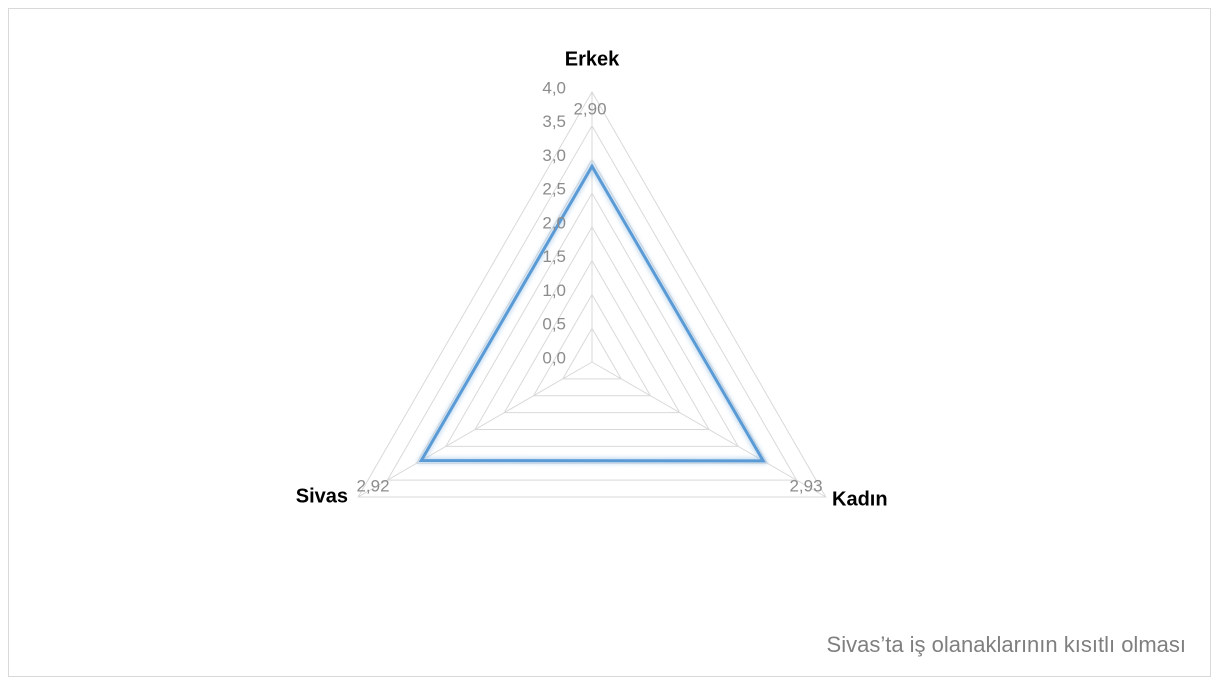 Image resolution: width=1219 pixels, height=685 pixels. What do you see at coordinates (860, 499) in the screenshot?
I see `category-label: Kadın` at bounding box center [860, 499].